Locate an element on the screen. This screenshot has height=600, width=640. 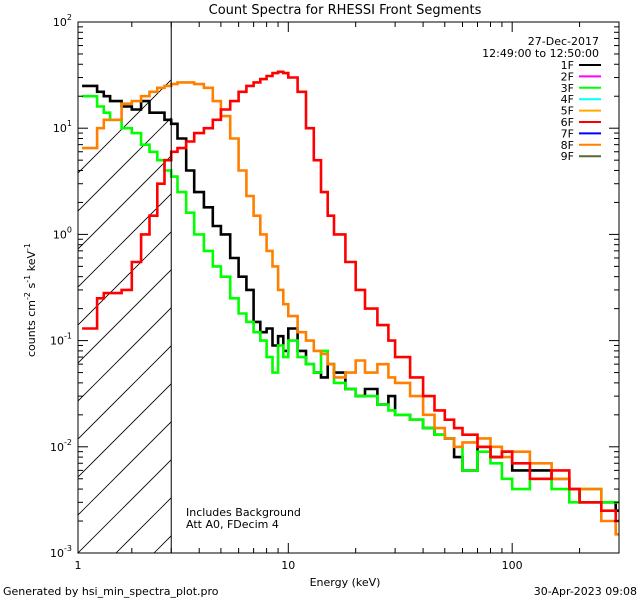
legend-label-2f: 2F is located at coordinates (567, 76).